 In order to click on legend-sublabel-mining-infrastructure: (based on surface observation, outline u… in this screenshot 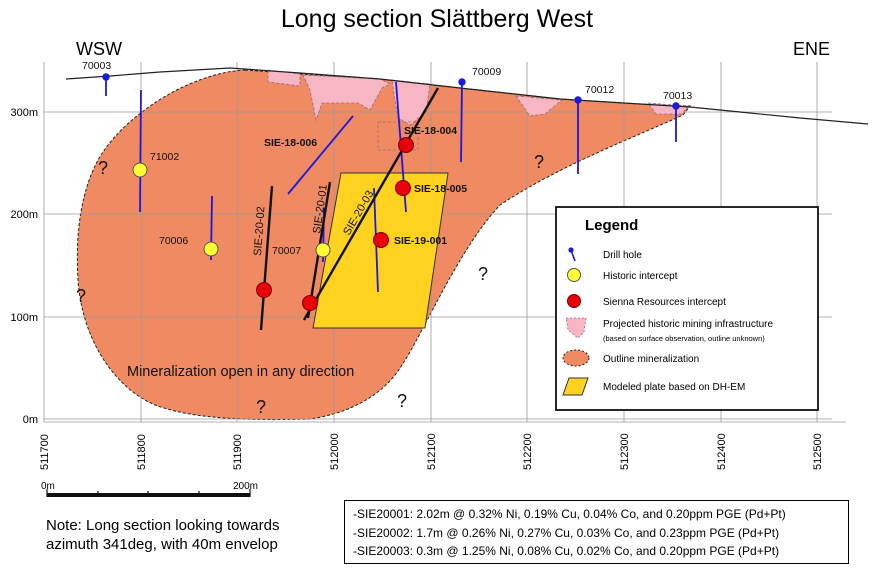, I will do `click(684, 338)`.